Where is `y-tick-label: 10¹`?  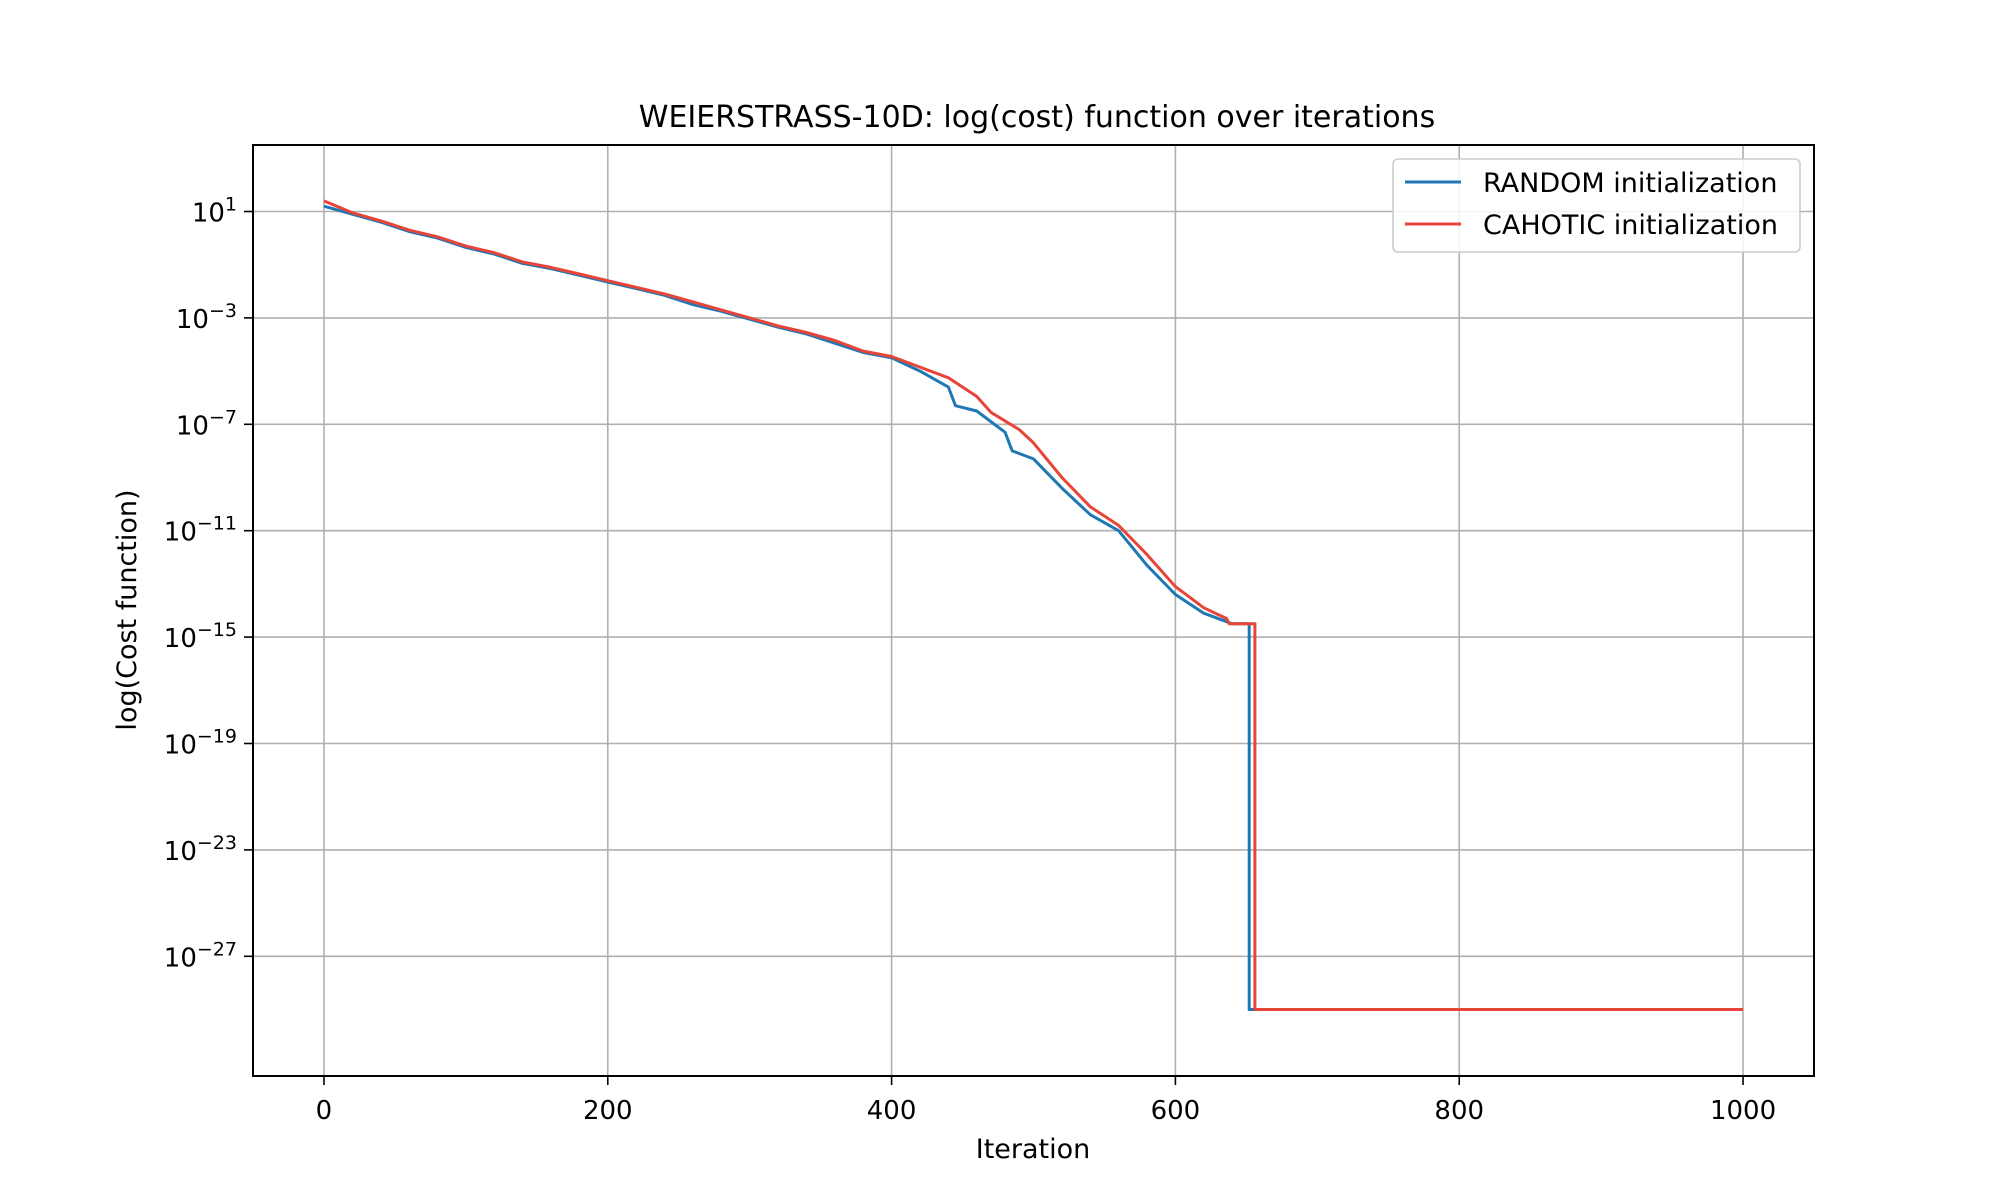
y-tick-label: 10¹ is located at coordinates (214, 211).